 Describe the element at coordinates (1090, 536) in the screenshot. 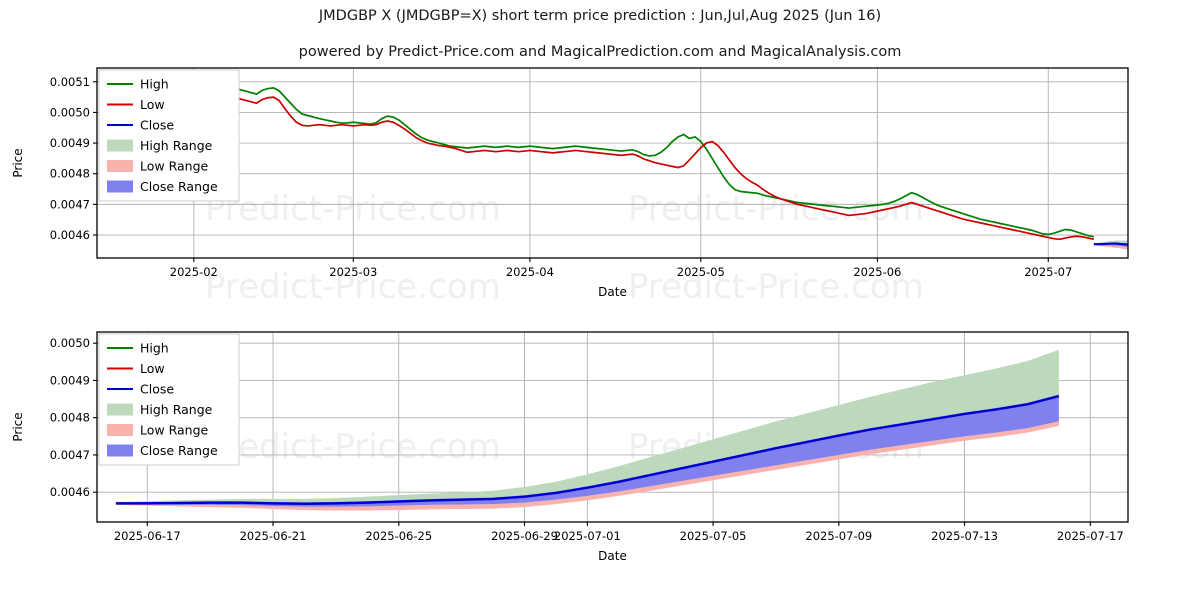

I see `x-tick-label: 2025-07-17` at that location.